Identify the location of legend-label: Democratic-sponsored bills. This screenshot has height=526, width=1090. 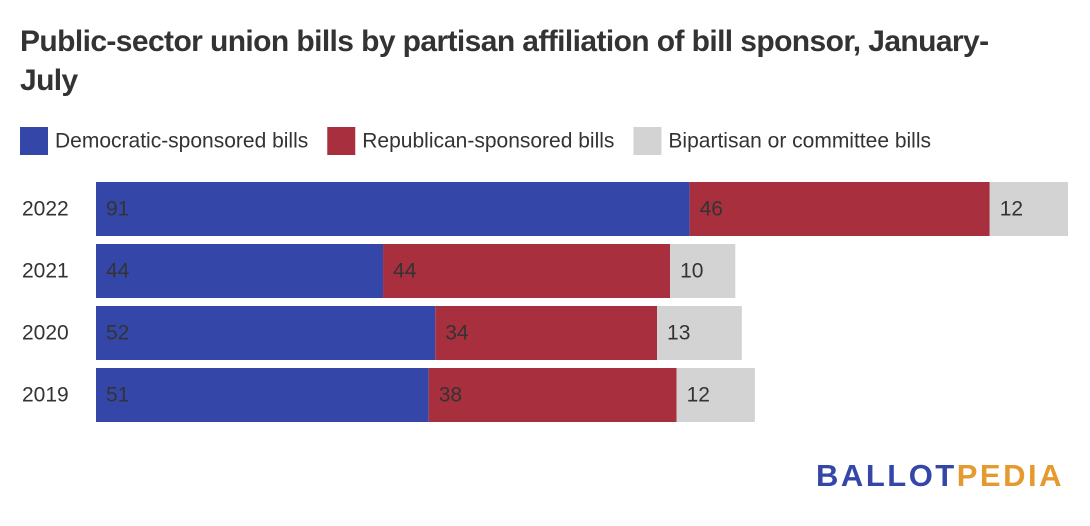
(181, 141).